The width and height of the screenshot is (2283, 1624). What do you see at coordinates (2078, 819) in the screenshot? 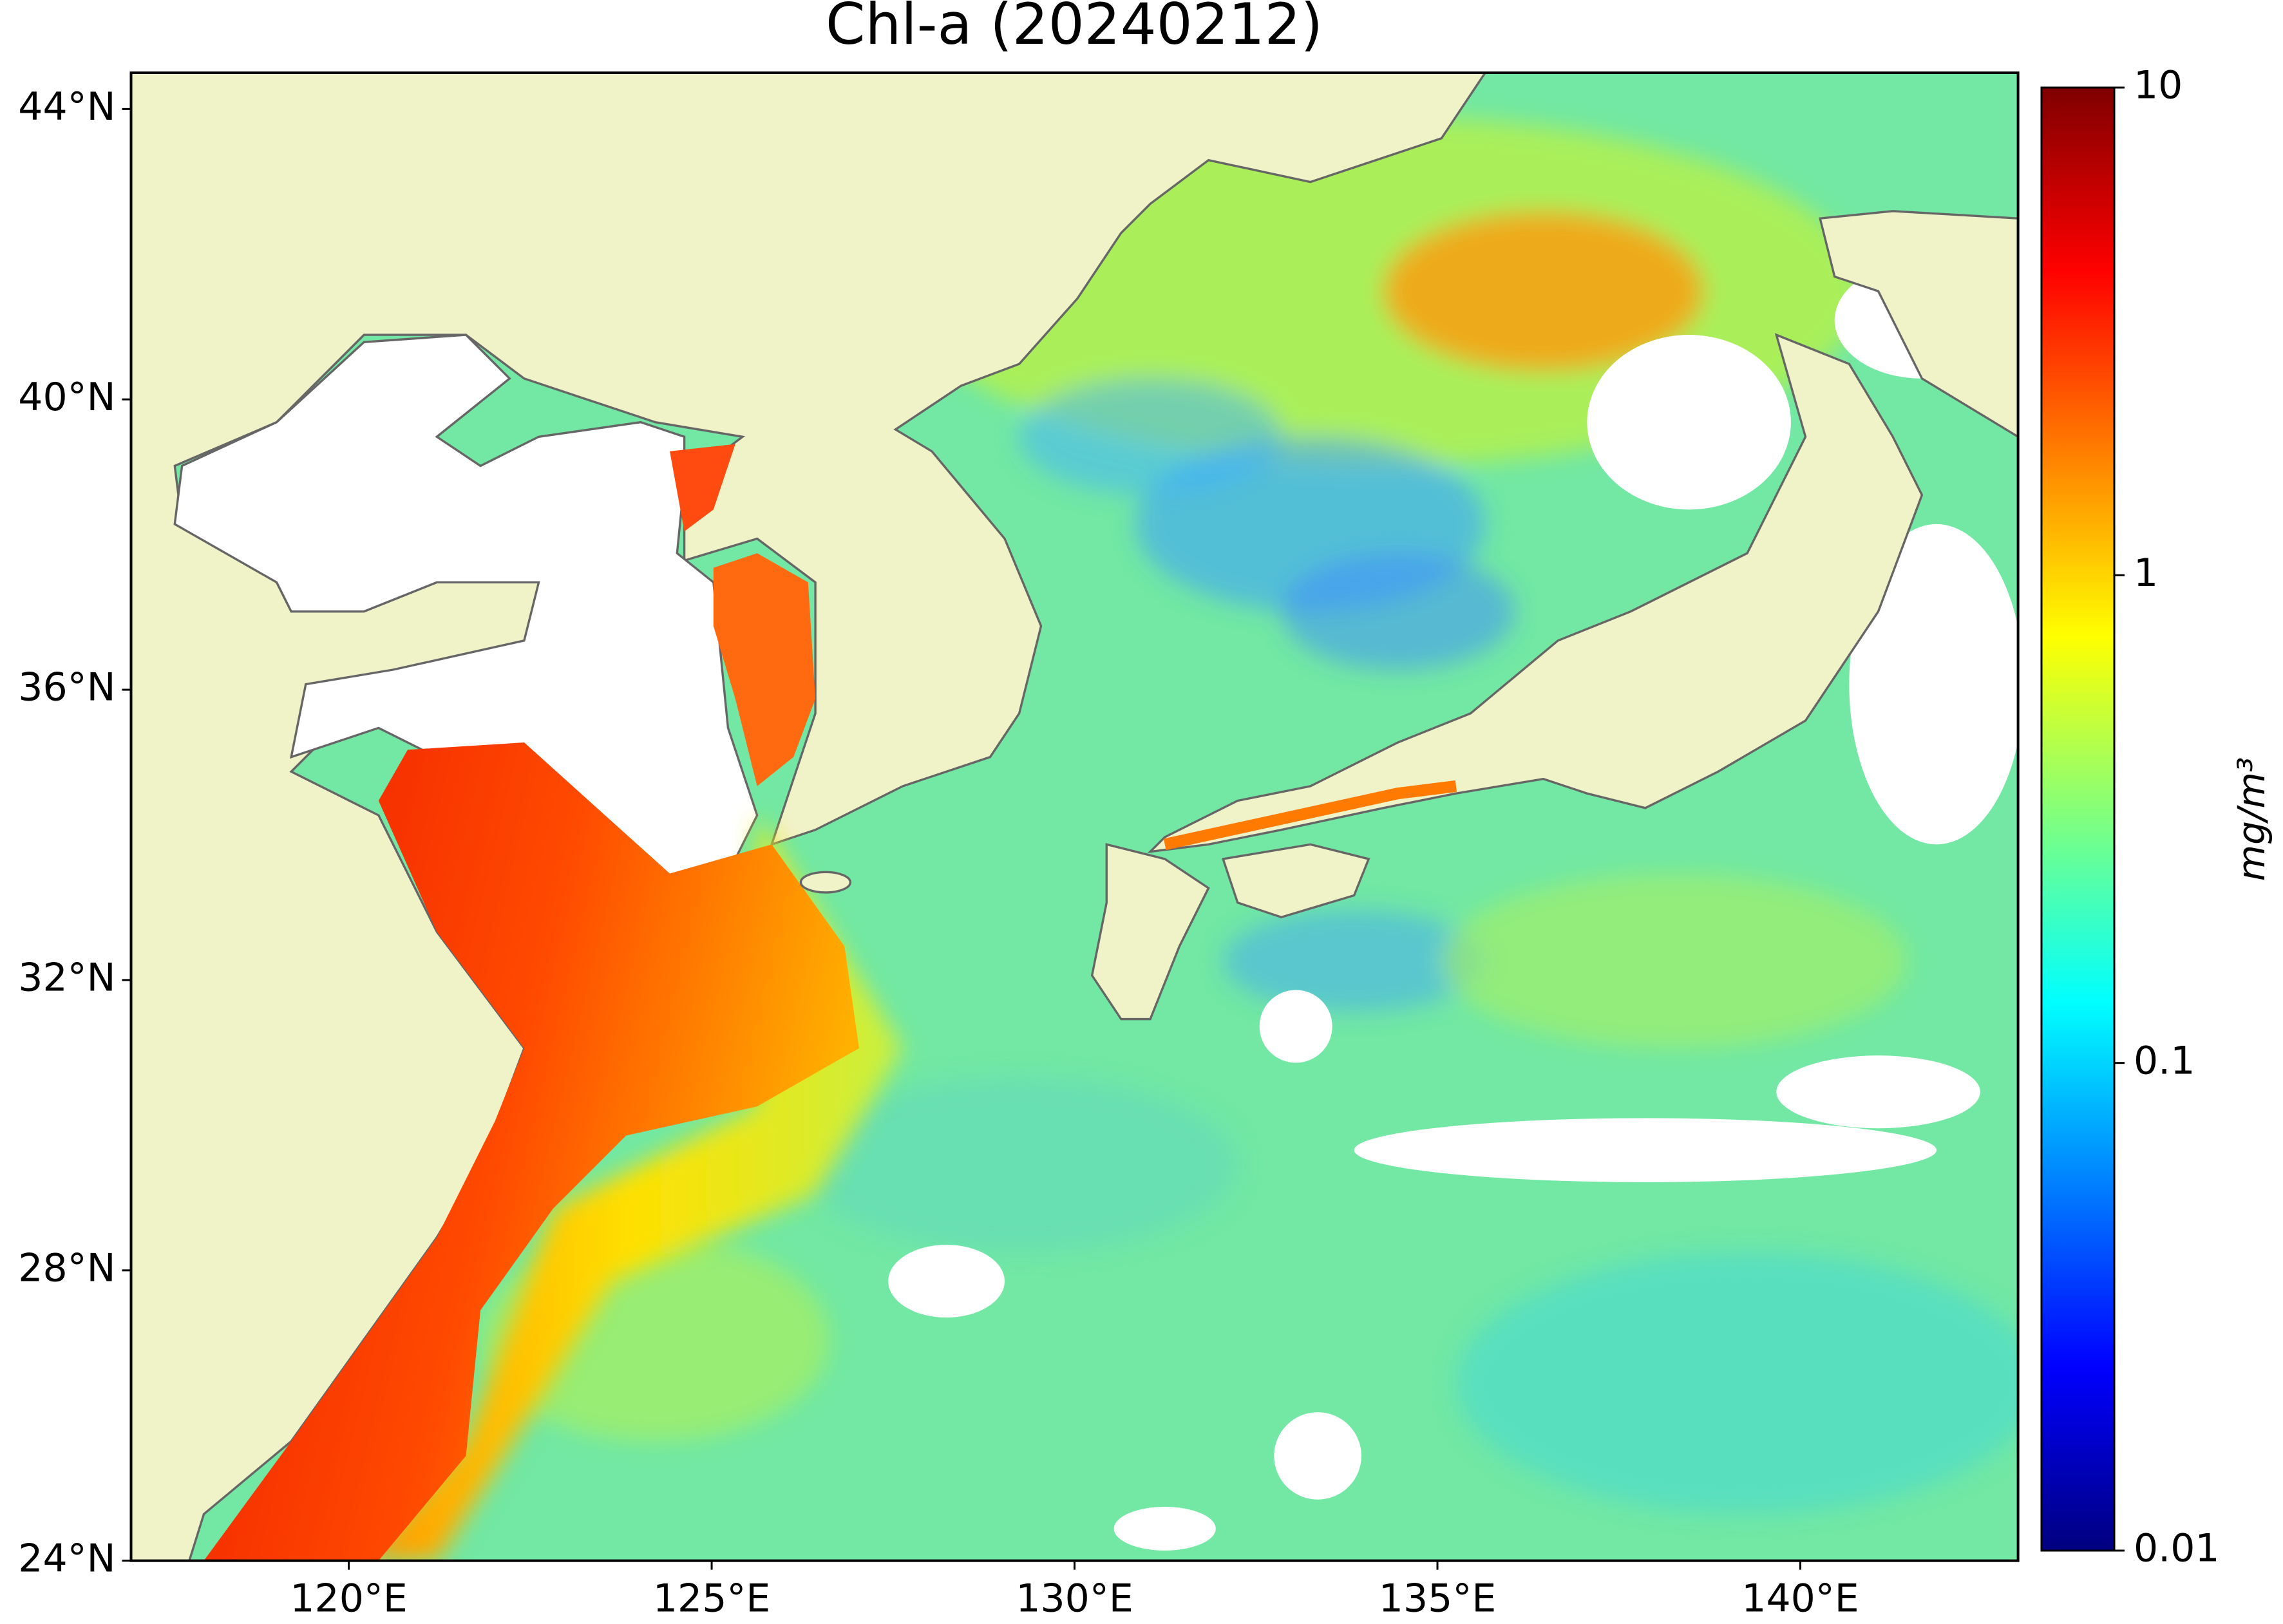
I see `colorbar` at bounding box center [2078, 819].